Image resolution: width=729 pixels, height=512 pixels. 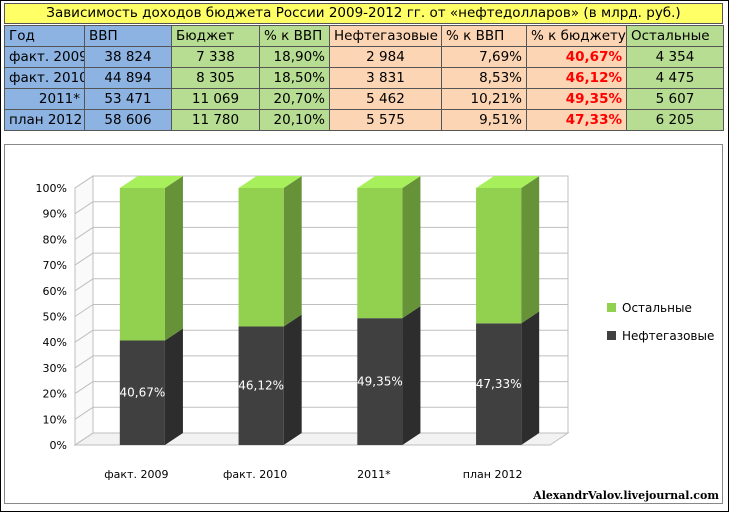 What do you see at coordinates (44, 99) in the screenshot?
I see `cell-year: 2011*` at bounding box center [44, 99].